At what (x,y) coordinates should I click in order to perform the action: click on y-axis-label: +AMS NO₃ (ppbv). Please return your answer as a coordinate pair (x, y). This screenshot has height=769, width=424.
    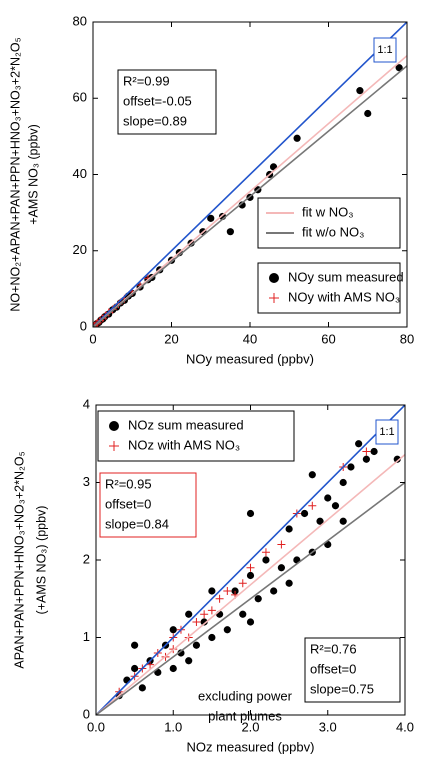
    Looking at the image, I should click on (33, 174).